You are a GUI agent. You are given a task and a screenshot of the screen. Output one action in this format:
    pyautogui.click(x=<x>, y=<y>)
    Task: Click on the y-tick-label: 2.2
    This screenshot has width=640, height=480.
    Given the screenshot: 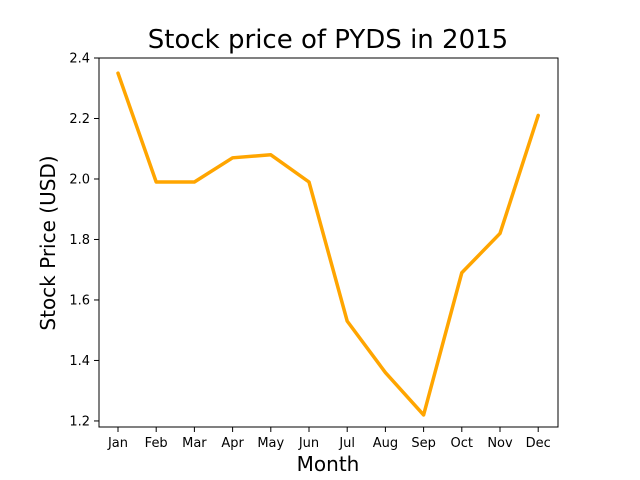 What is the action you would take?
    pyautogui.click(x=79, y=119)
    